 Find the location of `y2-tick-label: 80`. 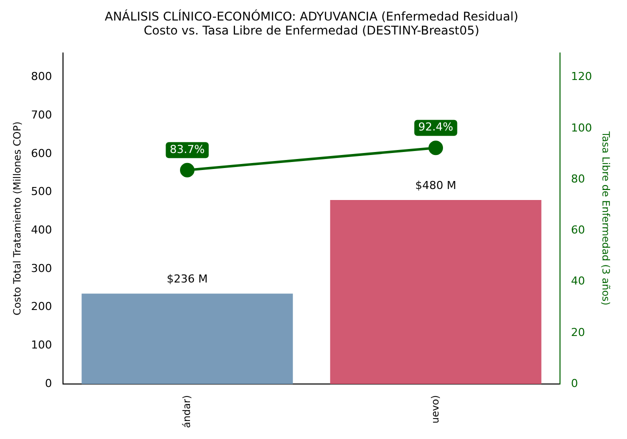

y2-tick-label: 80 is located at coordinates (578, 179).